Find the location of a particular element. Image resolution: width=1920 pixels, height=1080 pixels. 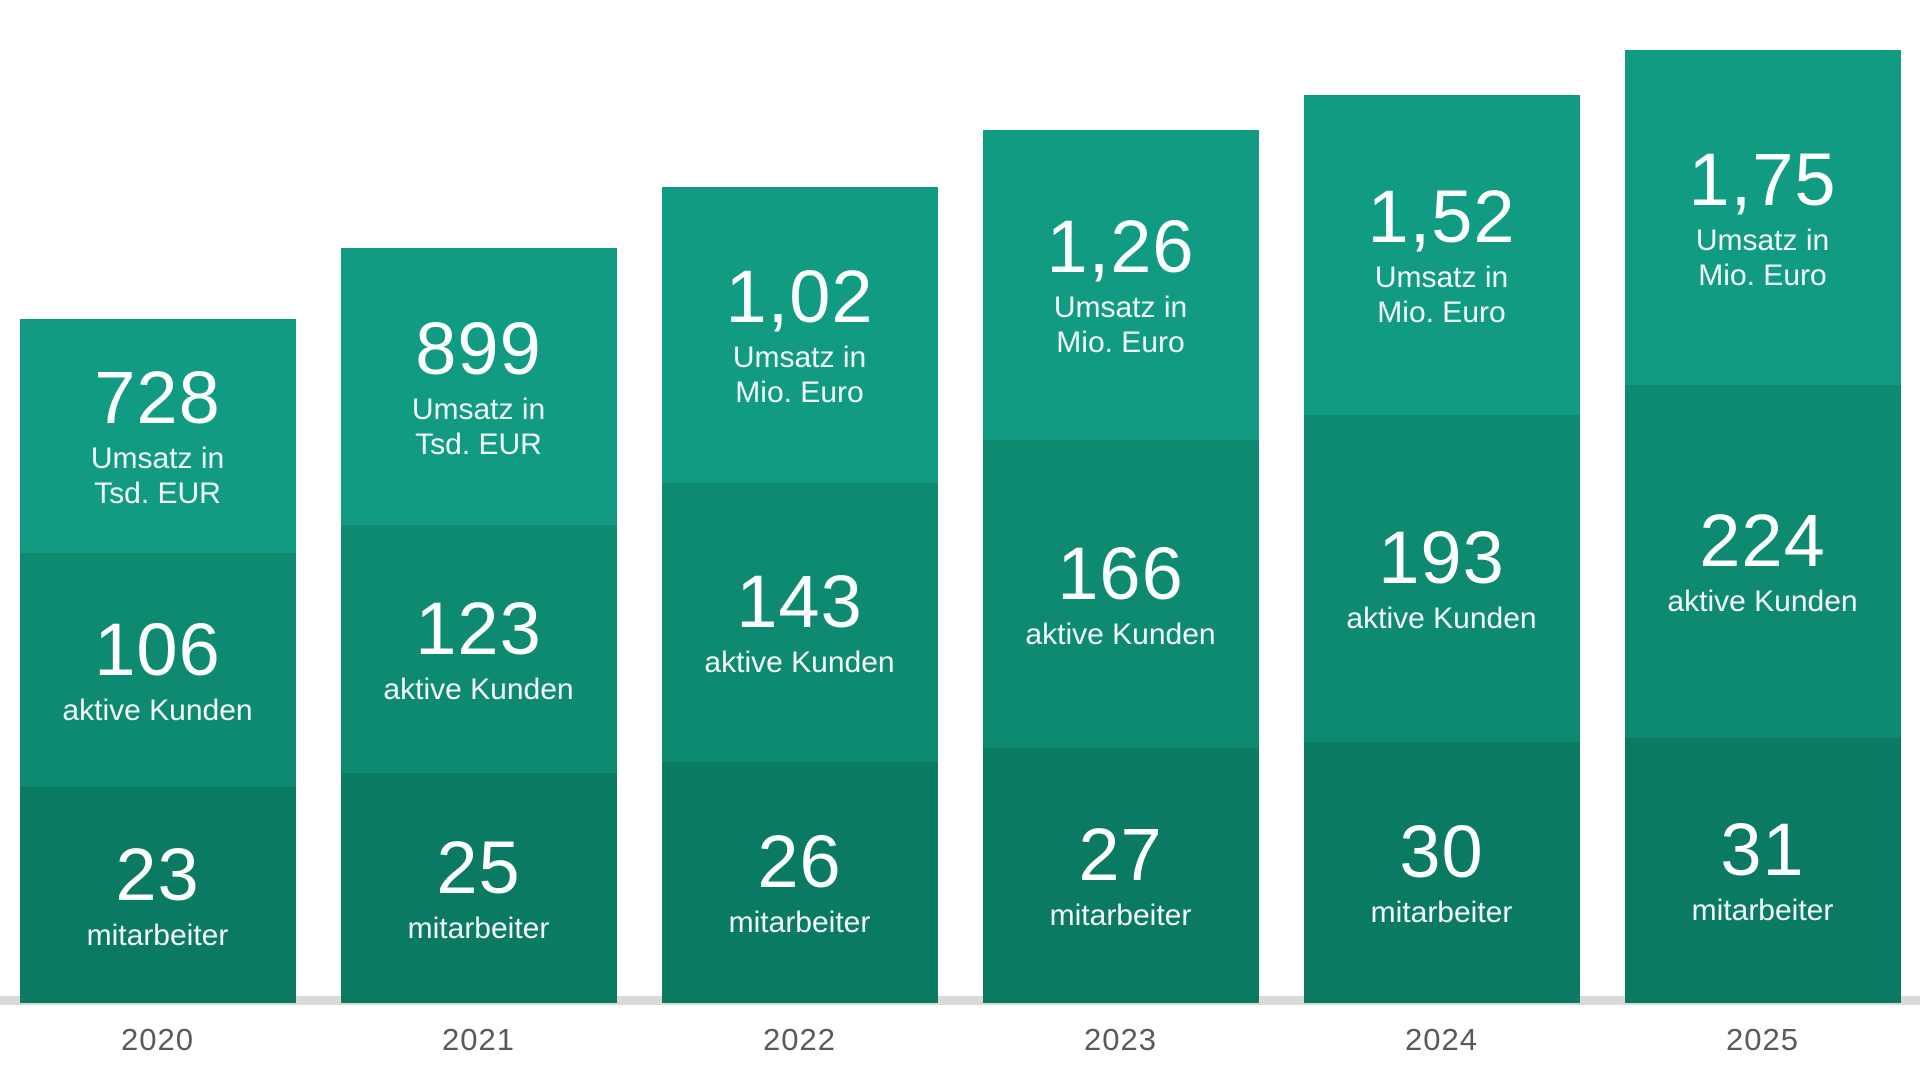

customers-segment: 166 aktive Kunden is located at coordinates (1120, 594).